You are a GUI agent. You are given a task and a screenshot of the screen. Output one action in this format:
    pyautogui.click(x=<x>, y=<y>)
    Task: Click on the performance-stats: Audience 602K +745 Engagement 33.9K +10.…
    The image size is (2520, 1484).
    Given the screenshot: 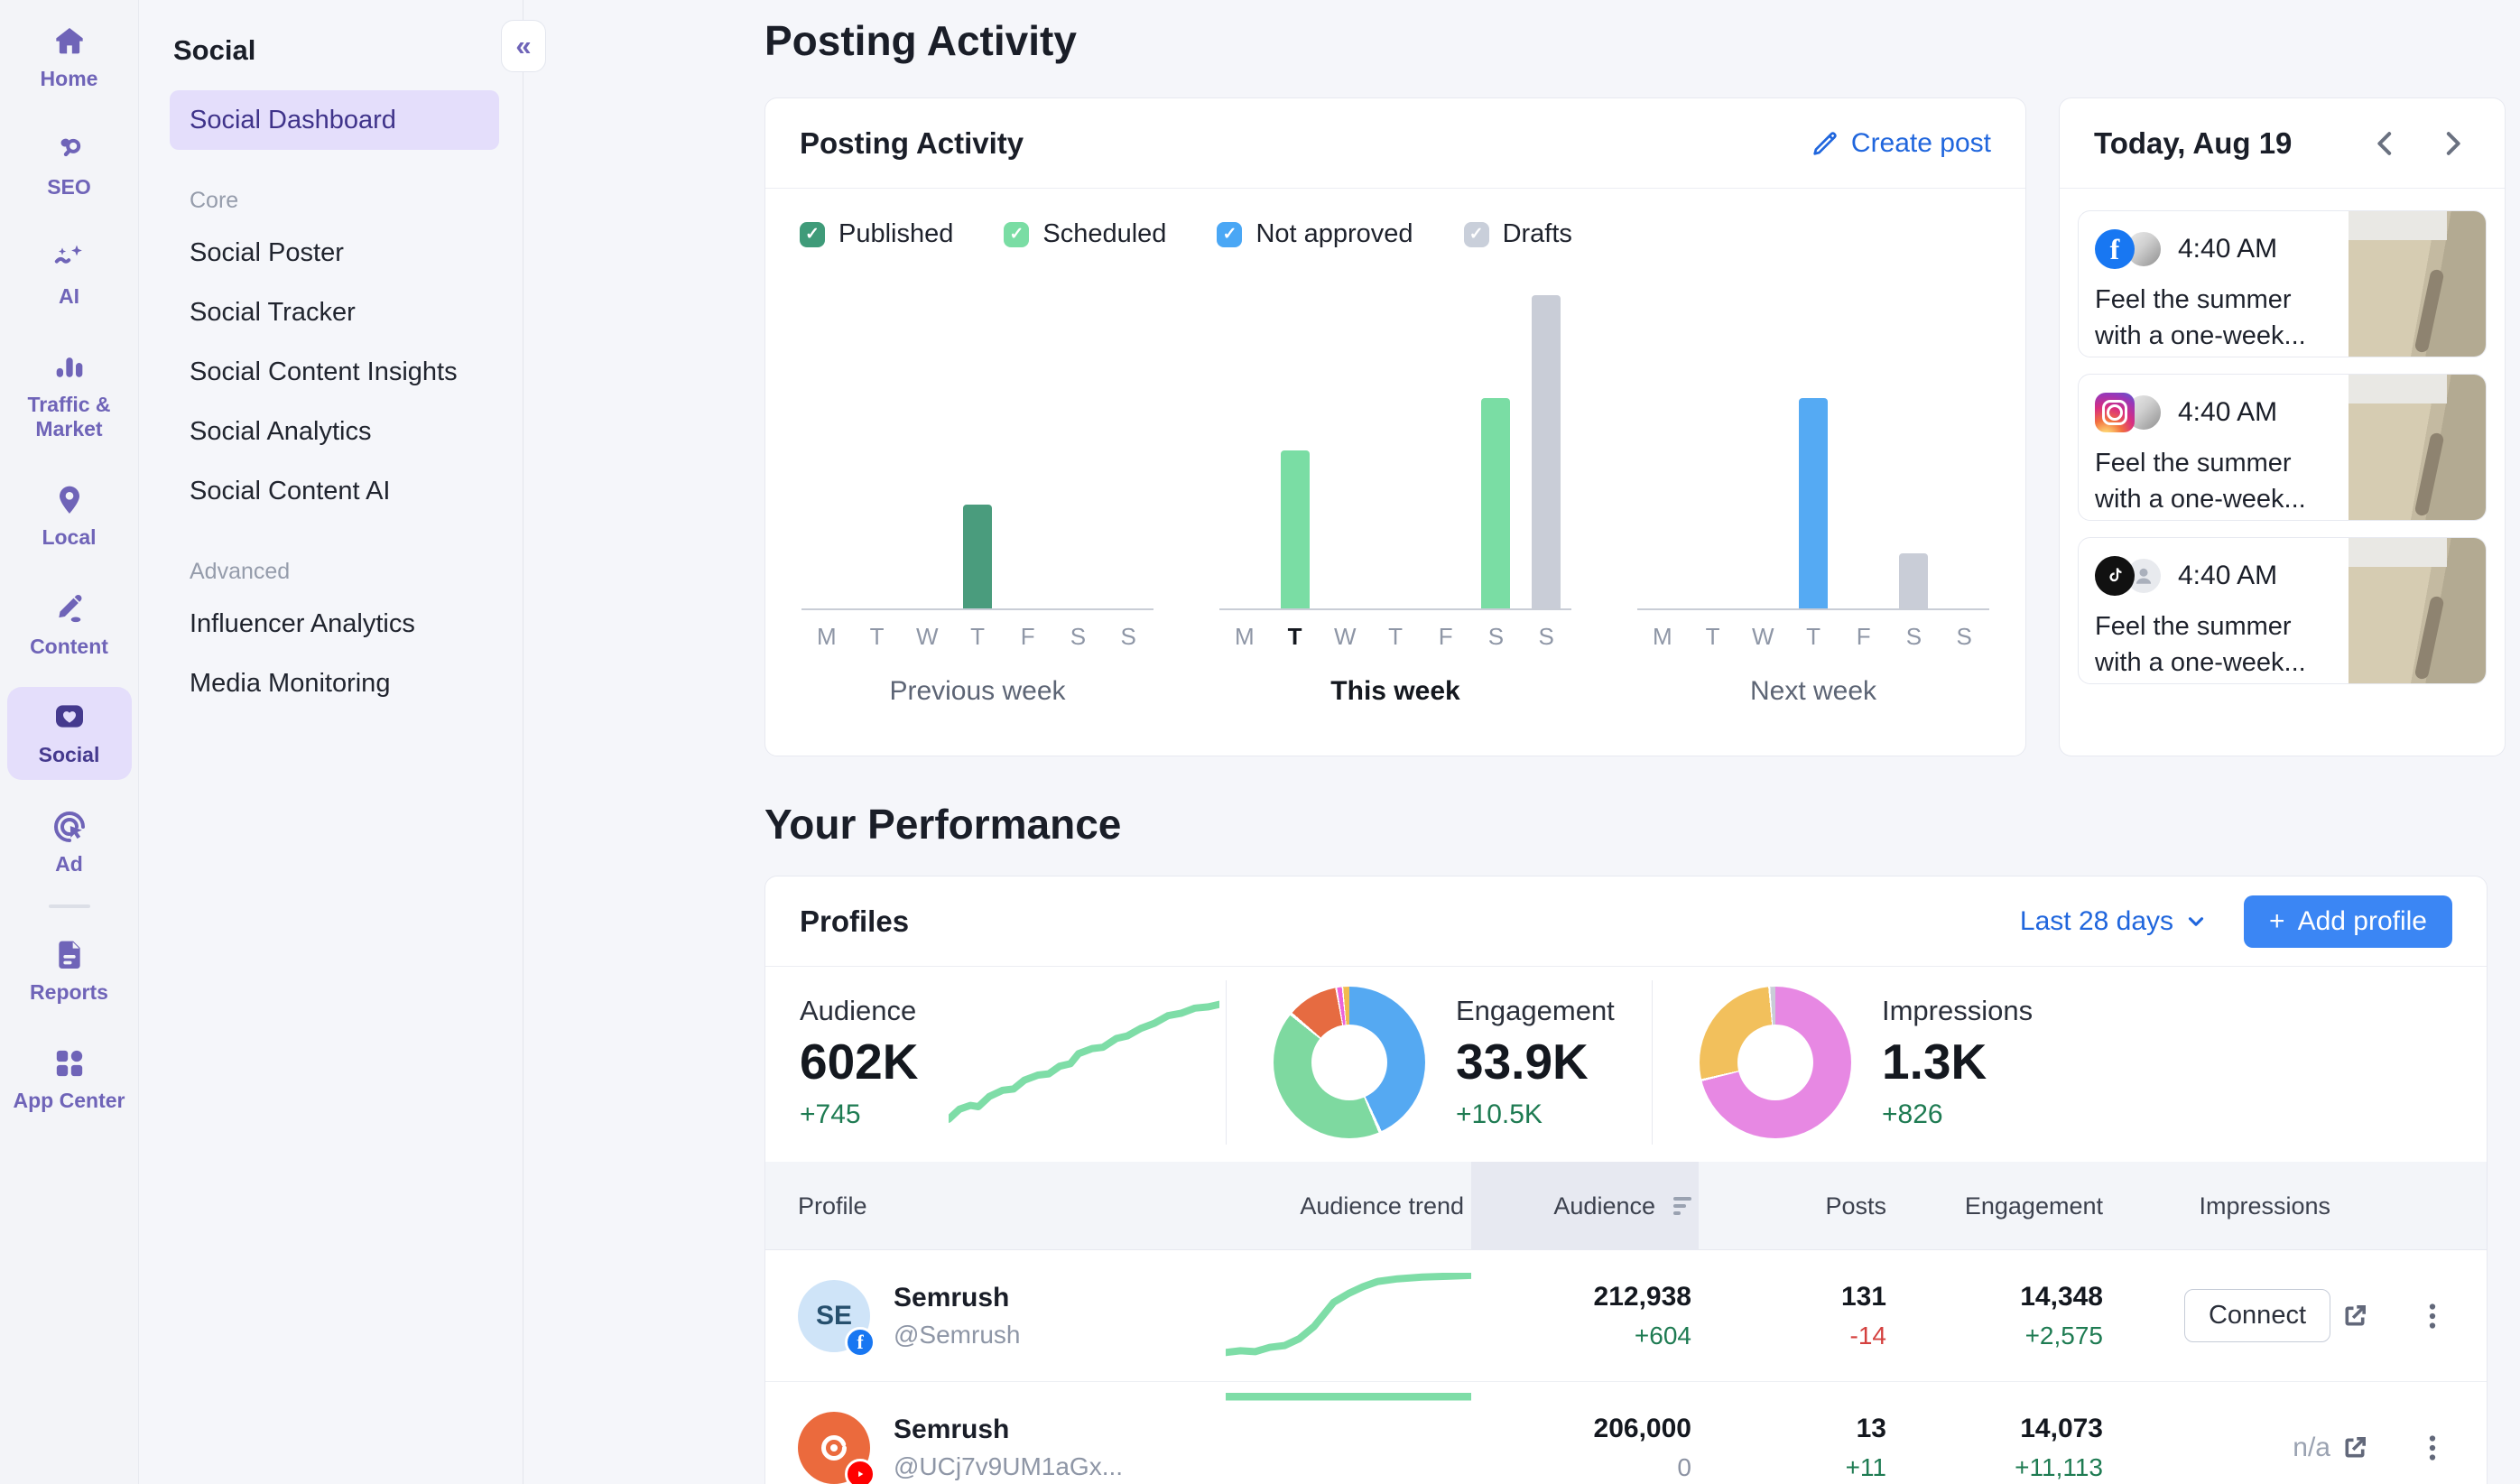 What is the action you would take?
    pyautogui.click(x=1626, y=1063)
    